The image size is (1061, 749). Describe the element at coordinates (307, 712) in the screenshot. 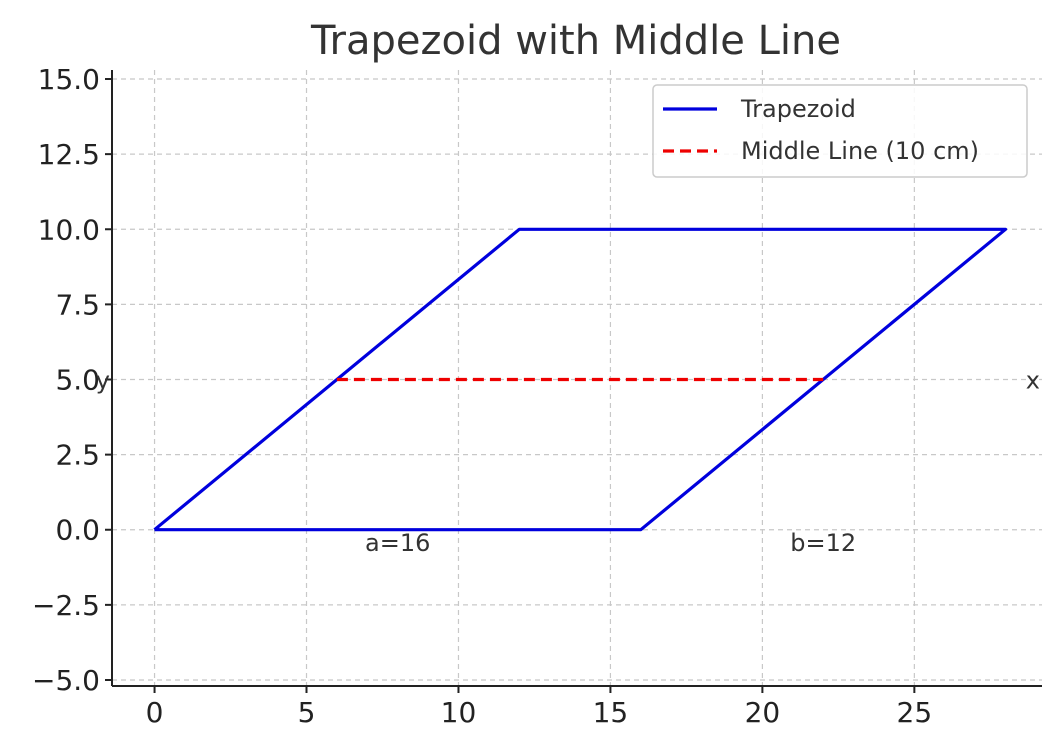

I see `x-tick-label: 5` at that location.